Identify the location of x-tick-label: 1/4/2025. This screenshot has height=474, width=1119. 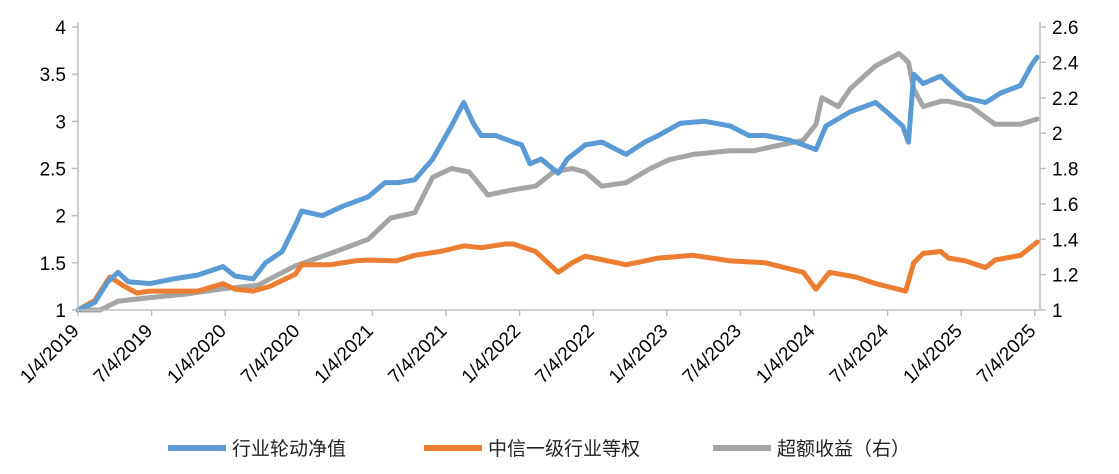
(933, 354).